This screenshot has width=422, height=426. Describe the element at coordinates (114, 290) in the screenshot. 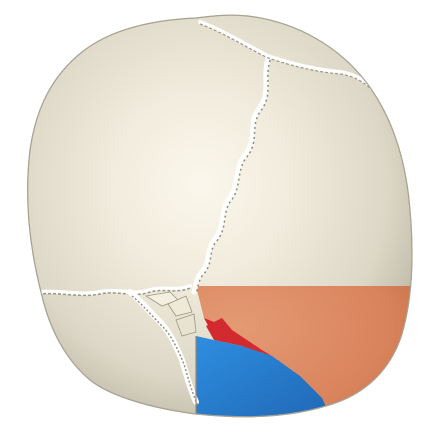

I see `suture-lambdoid-left` at that location.